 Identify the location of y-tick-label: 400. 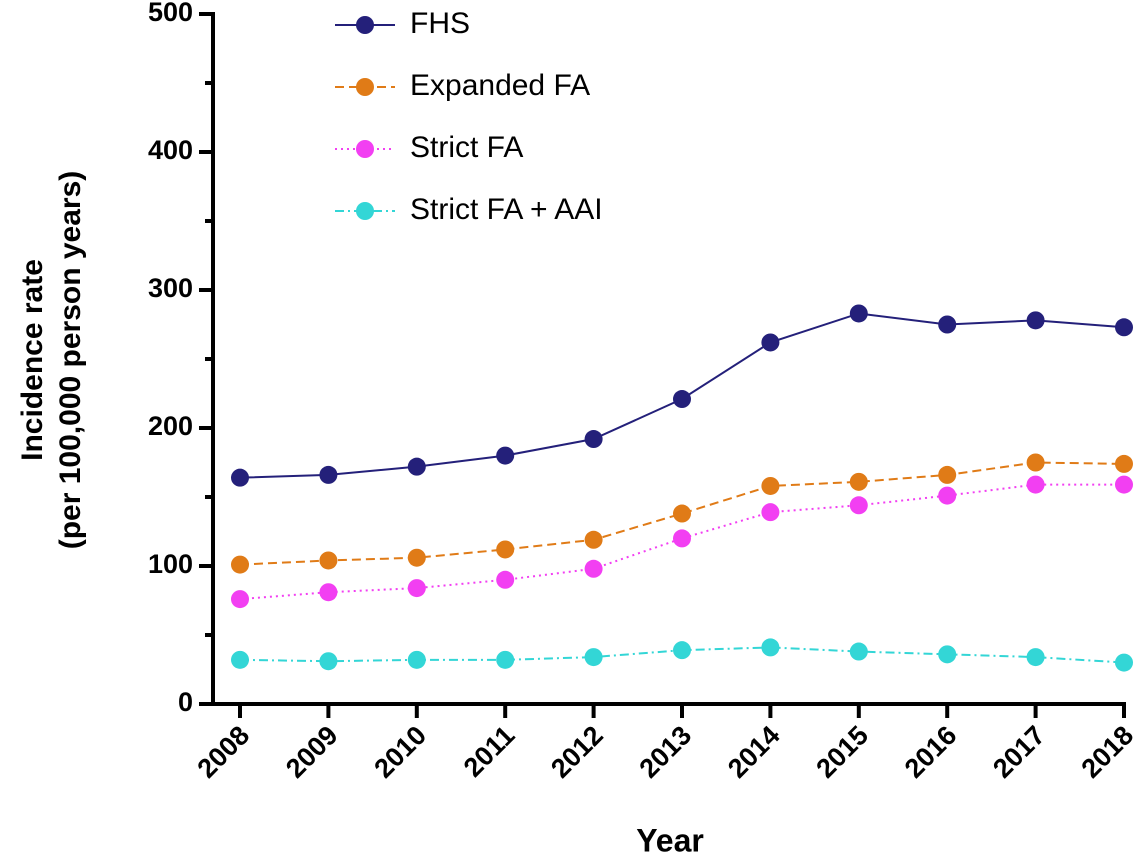
(170, 150).